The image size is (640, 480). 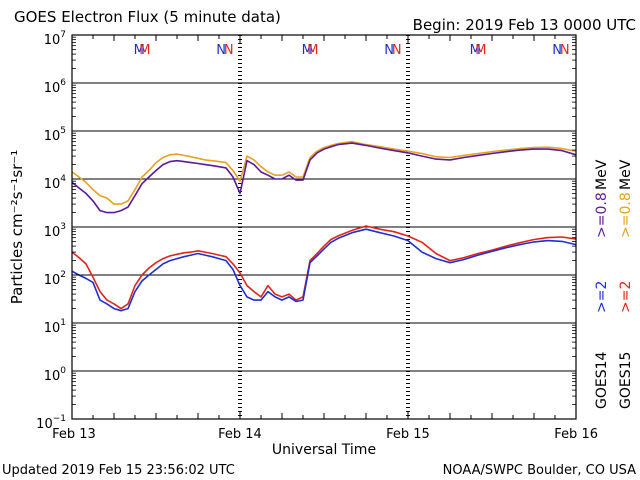 I want to click on legend-group-goes15: GOES15, so click(x=626, y=380).